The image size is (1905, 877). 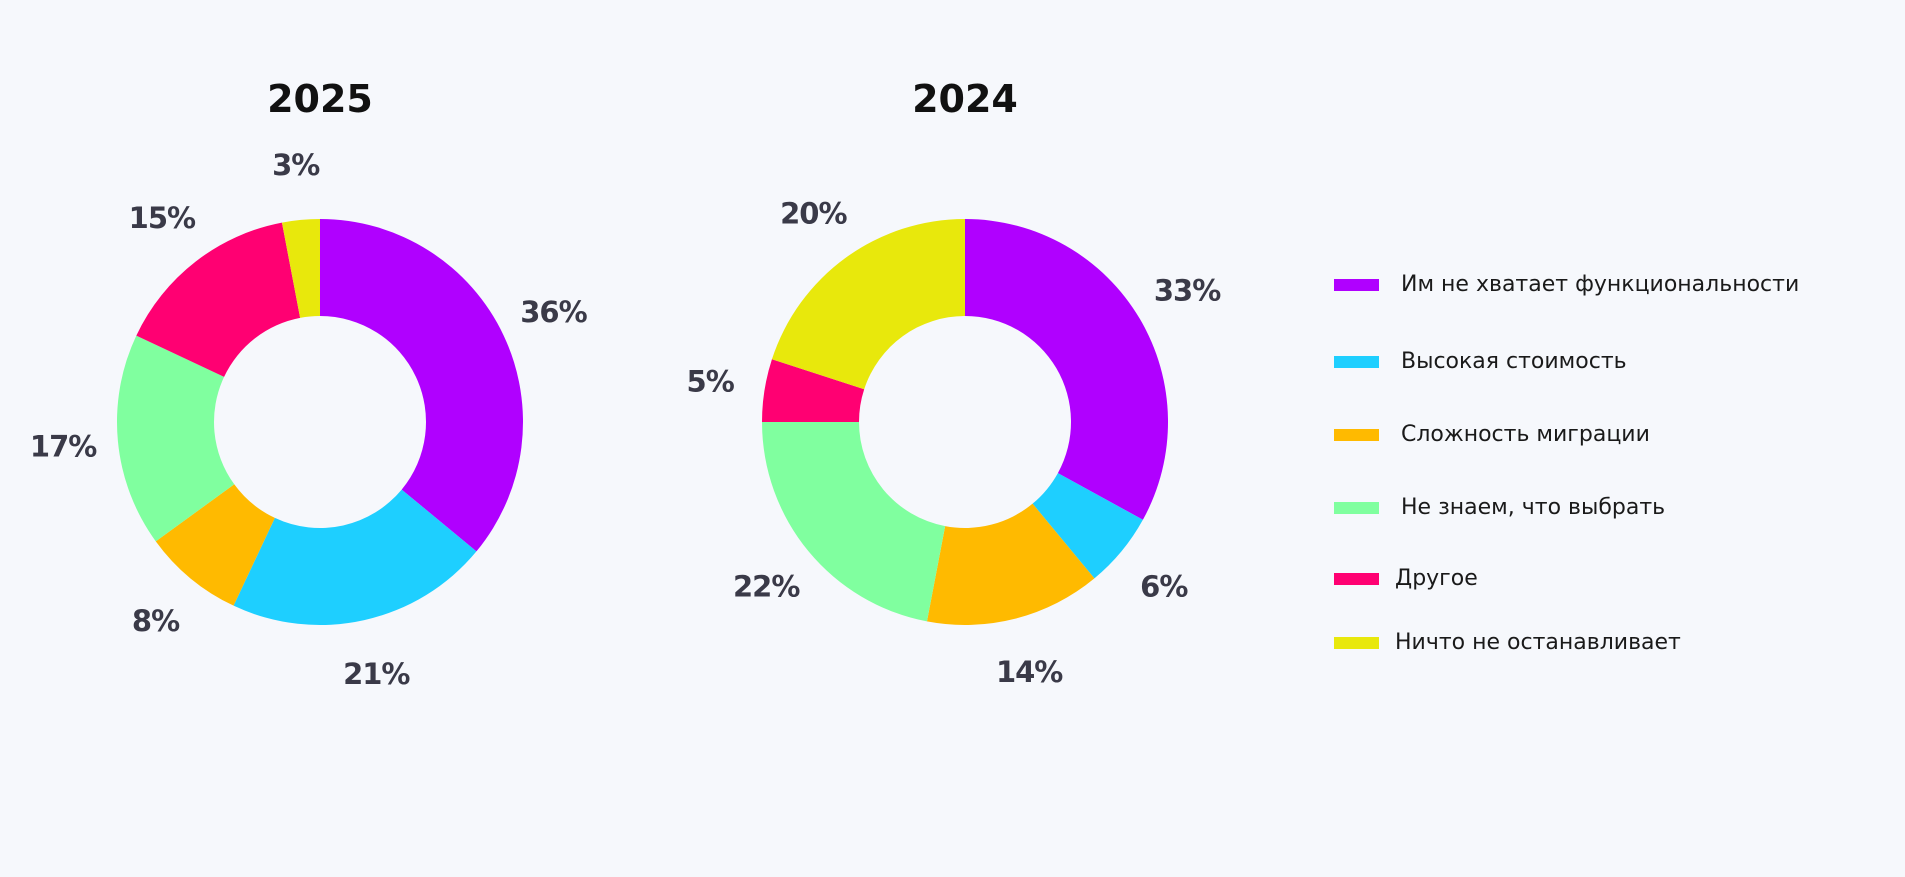 I want to click on legend-item-functionality: Им не хватает функциональности, so click(x=1566, y=284).